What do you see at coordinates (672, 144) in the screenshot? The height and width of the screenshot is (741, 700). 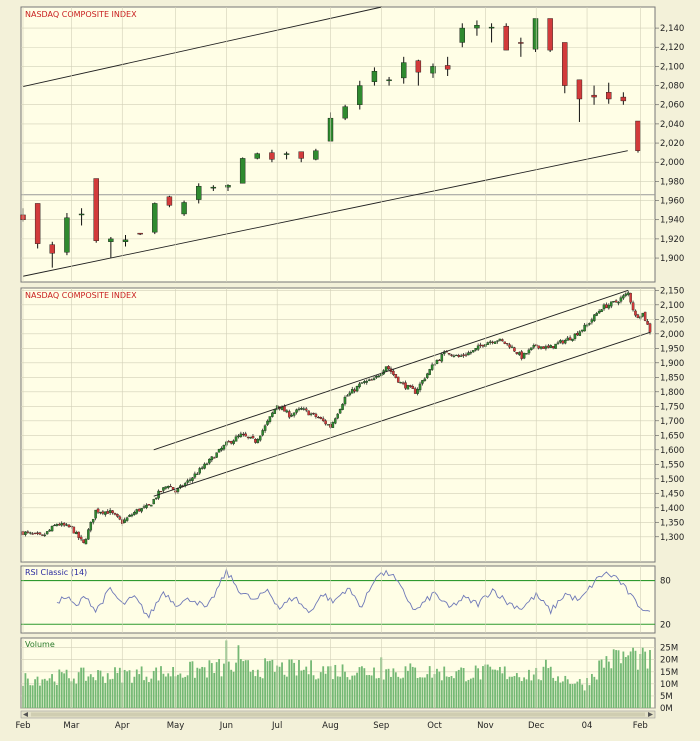 I see `y-tick-label: 2,020` at bounding box center [672, 144].